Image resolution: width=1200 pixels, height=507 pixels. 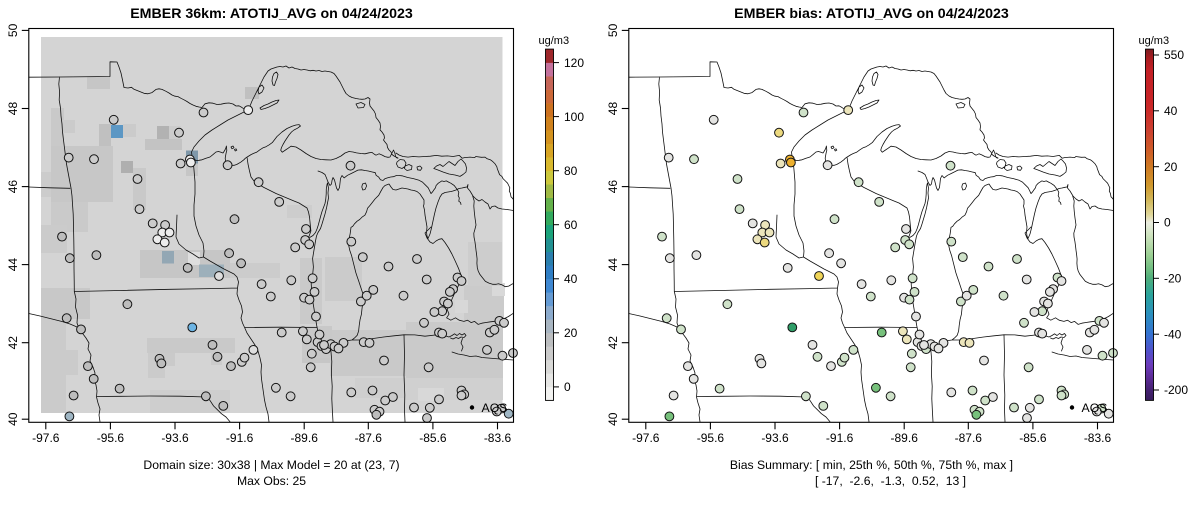 What do you see at coordinates (271, 481) in the screenshot?
I see `svg-text: Max Obs: 25` at bounding box center [271, 481].